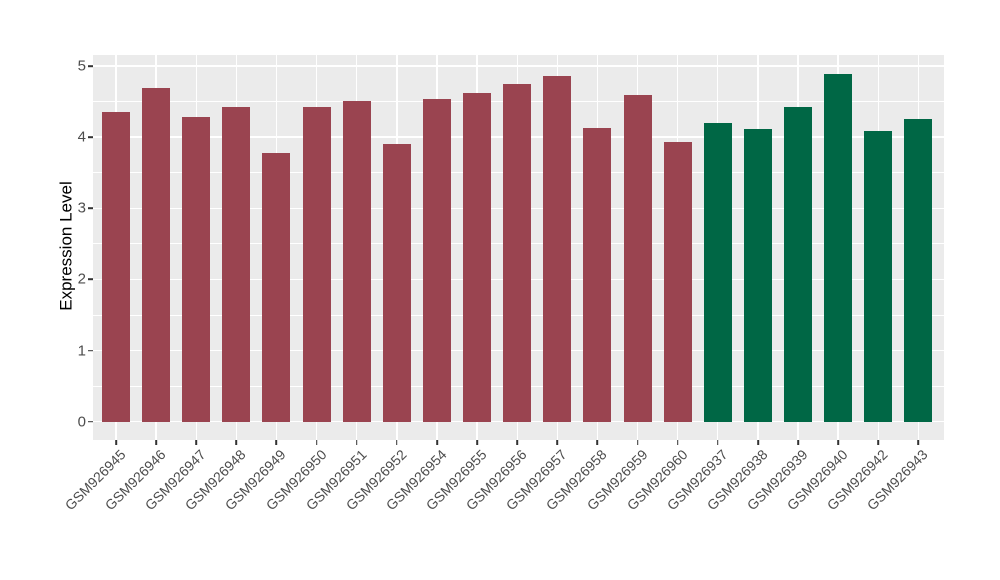  What do you see at coordinates (81, 66) in the screenshot?
I see `y-tick-label: 5` at bounding box center [81, 66].